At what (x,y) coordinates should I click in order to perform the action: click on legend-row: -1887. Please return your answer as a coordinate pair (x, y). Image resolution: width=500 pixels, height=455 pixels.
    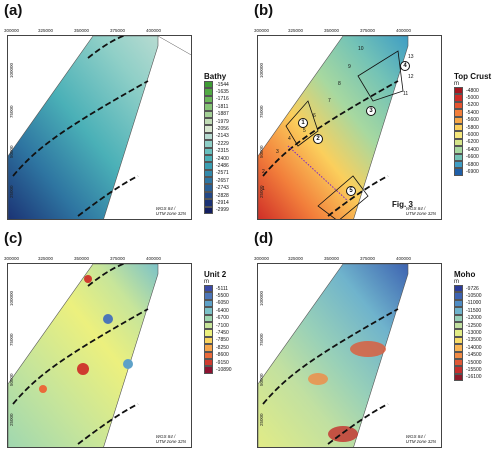
    Looking at the image, I should click on (216, 114).